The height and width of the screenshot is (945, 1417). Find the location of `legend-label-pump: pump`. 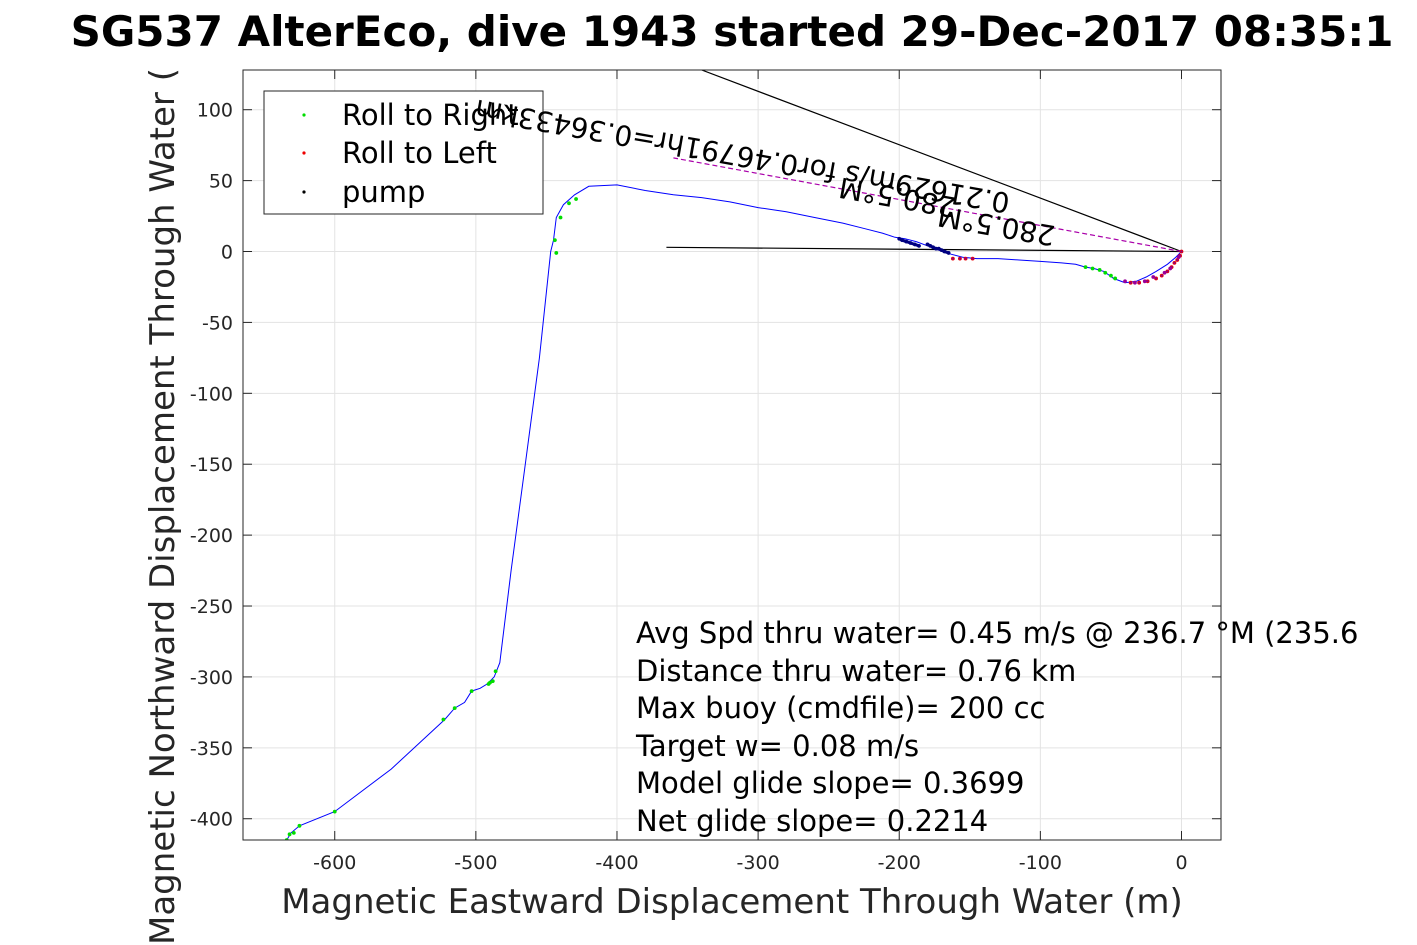

legend-label-pump: pump is located at coordinates (383, 192).